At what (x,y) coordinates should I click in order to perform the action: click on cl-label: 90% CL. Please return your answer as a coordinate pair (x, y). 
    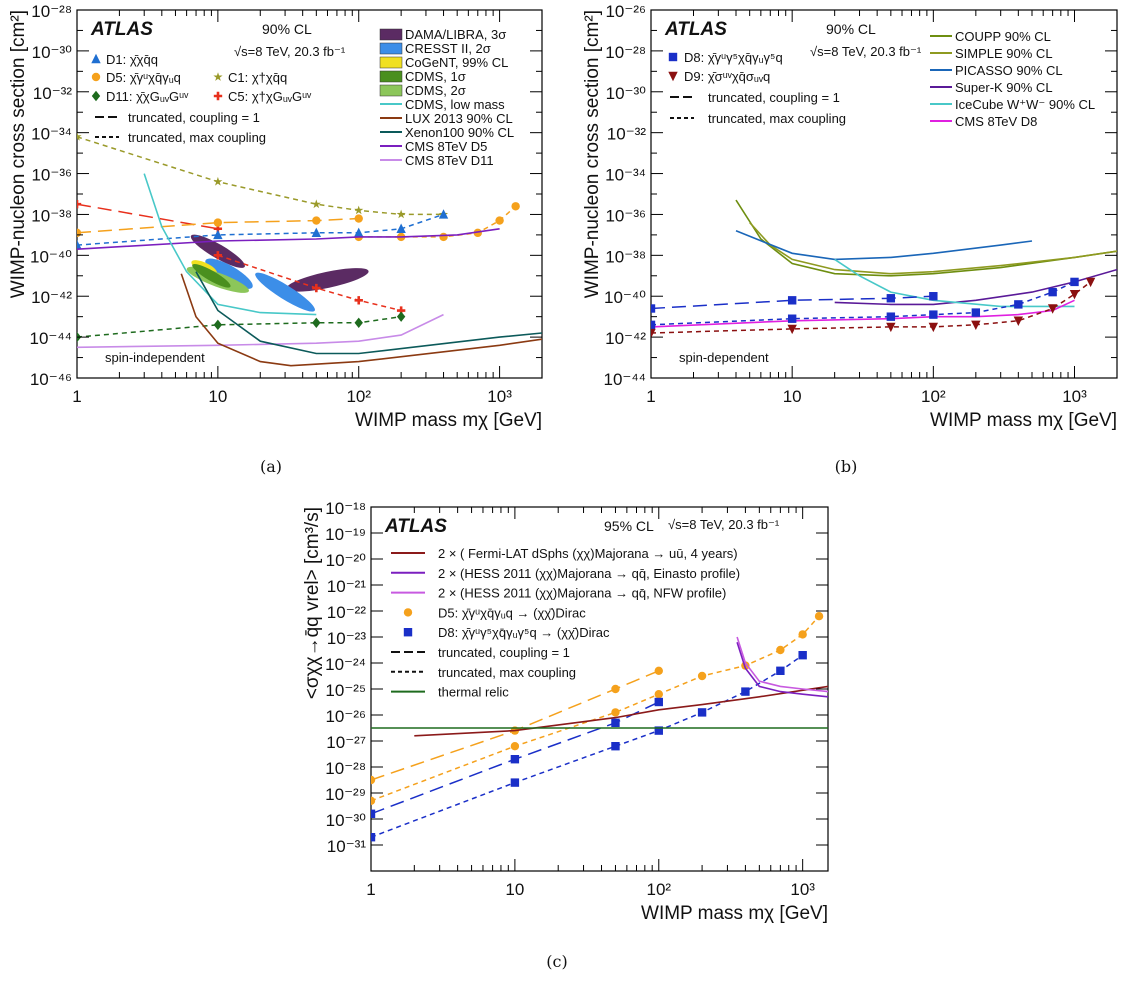
    Looking at the image, I should click on (851, 29).